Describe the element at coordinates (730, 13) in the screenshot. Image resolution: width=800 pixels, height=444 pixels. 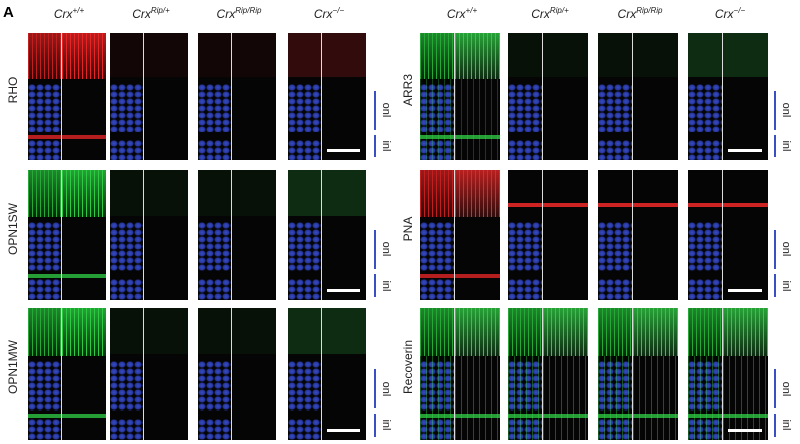
I see `column-header: Crx−/−` at that location.